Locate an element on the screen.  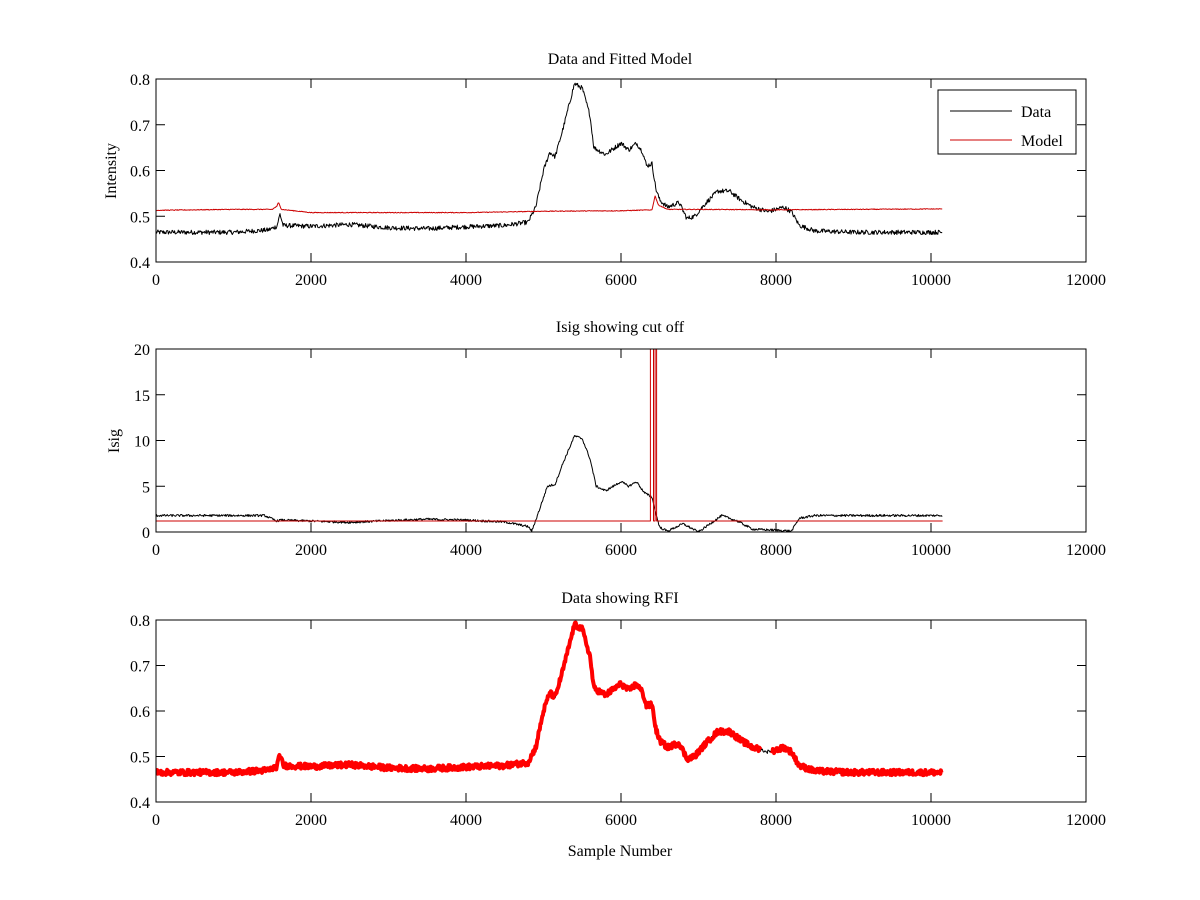
panel-1-xtick-label: 10000 is located at coordinates (931, 280).